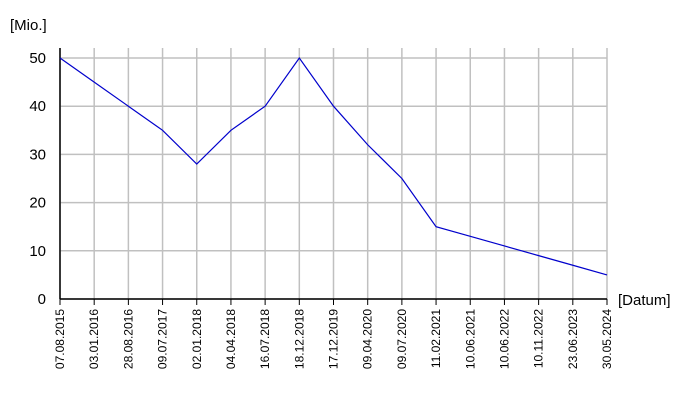  What do you see at coordinates (644, 300) in the screenshot?
I see `x-axis-label: [Datum]` at bounding box center [644, 300].